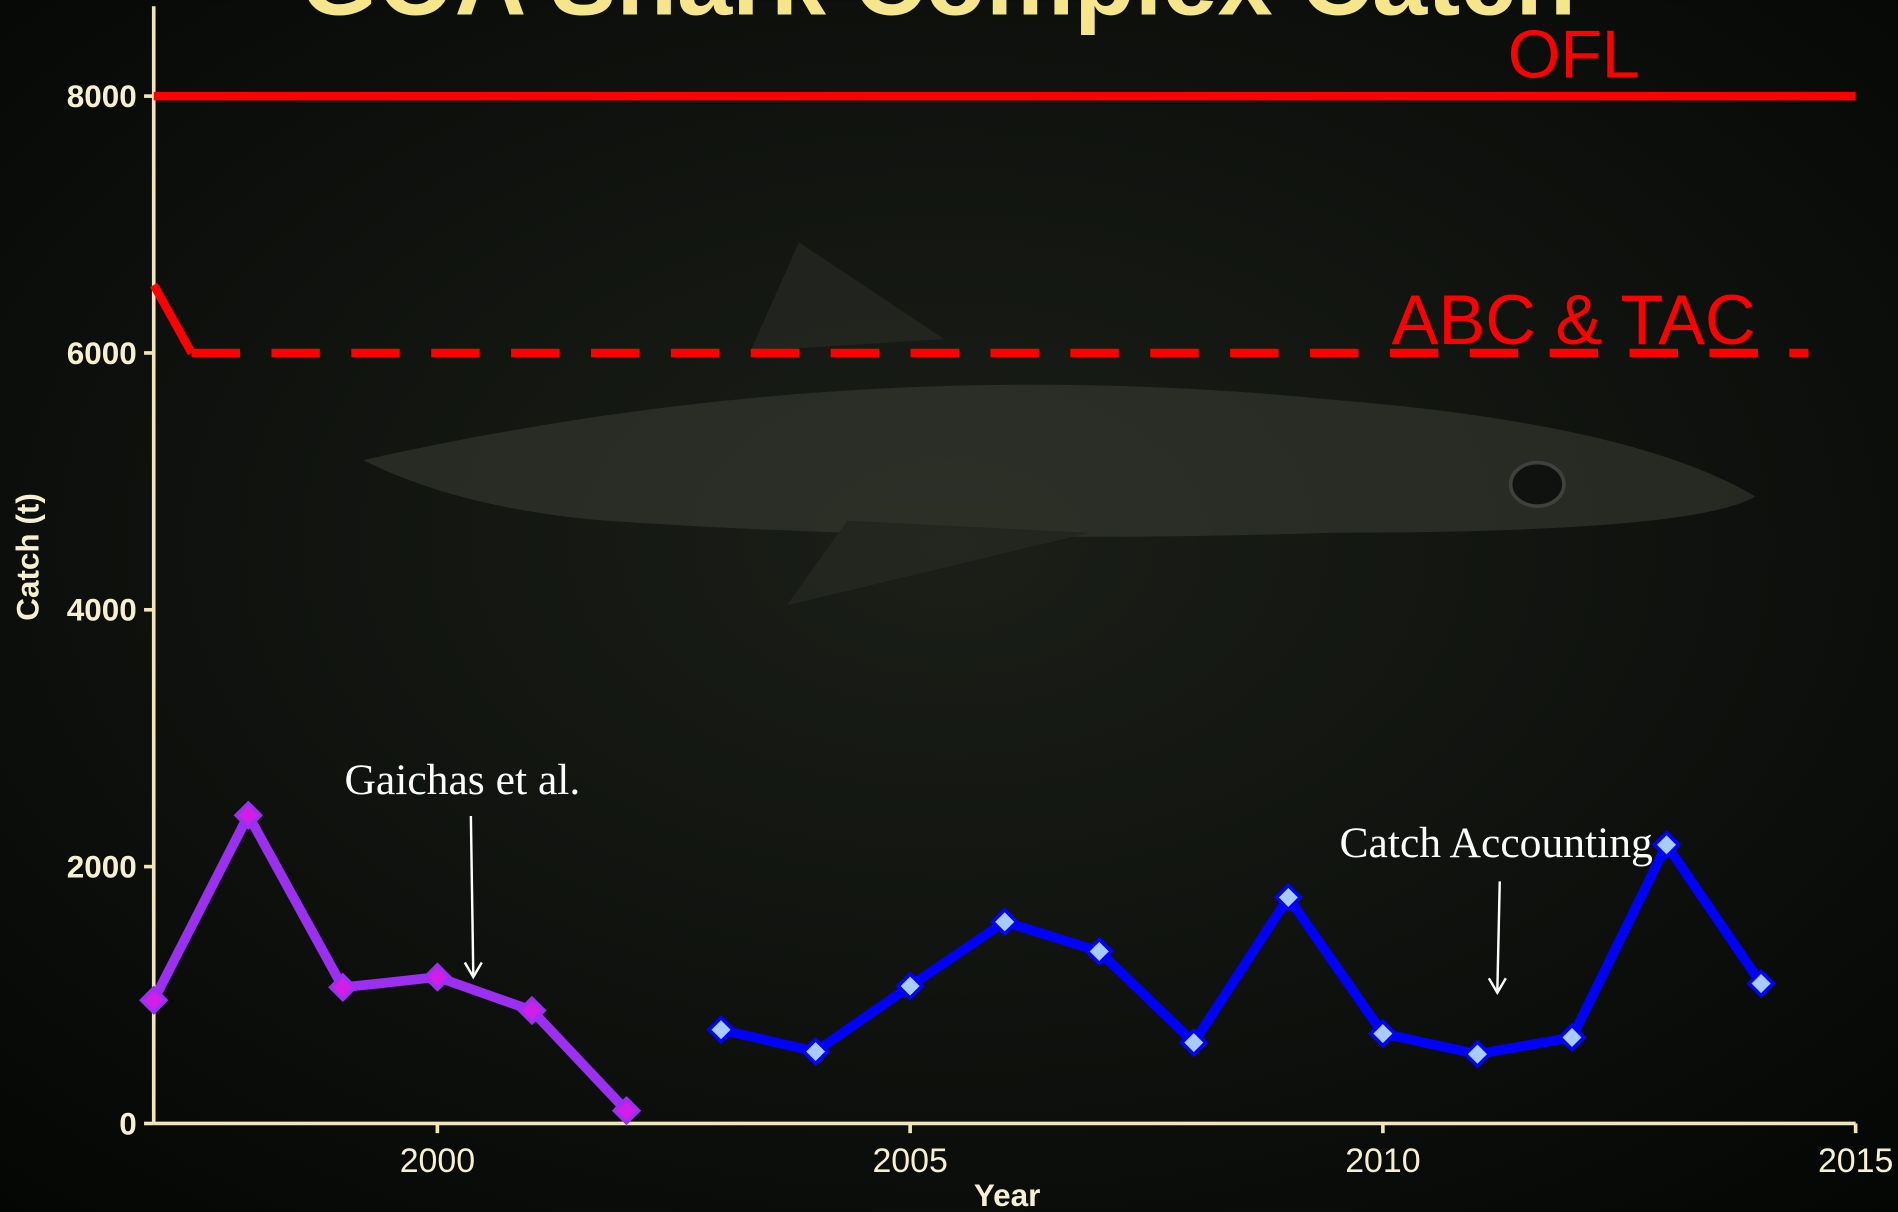 This screenshot has width=1898, height=1212. Describe the element at coordinates (1007, 1195) in the screenshot. I see `x-axis-label: Year` at that location.